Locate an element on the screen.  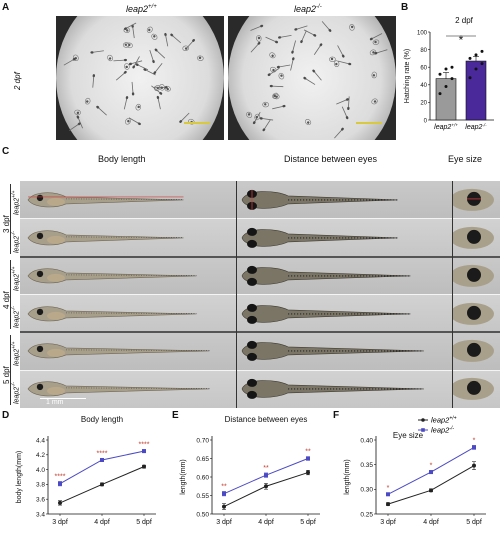
y-axis-label: Hatching rate (%) is located at coordinates (407, 76).